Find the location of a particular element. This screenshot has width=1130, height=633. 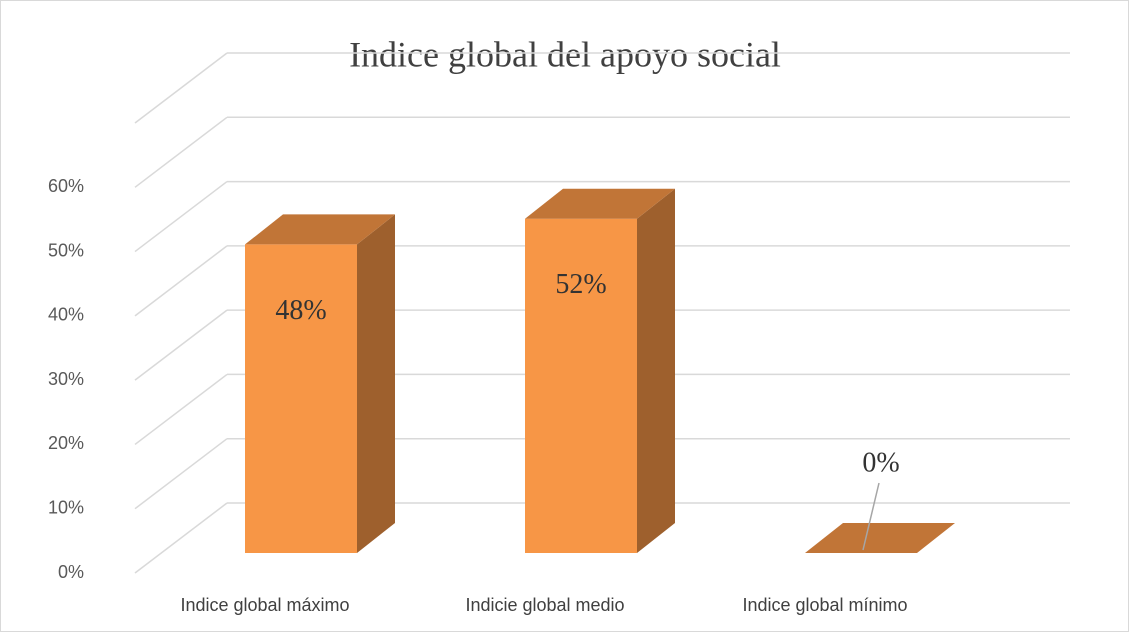

y-tick-label: 30% is located at coordinates (66, 379).